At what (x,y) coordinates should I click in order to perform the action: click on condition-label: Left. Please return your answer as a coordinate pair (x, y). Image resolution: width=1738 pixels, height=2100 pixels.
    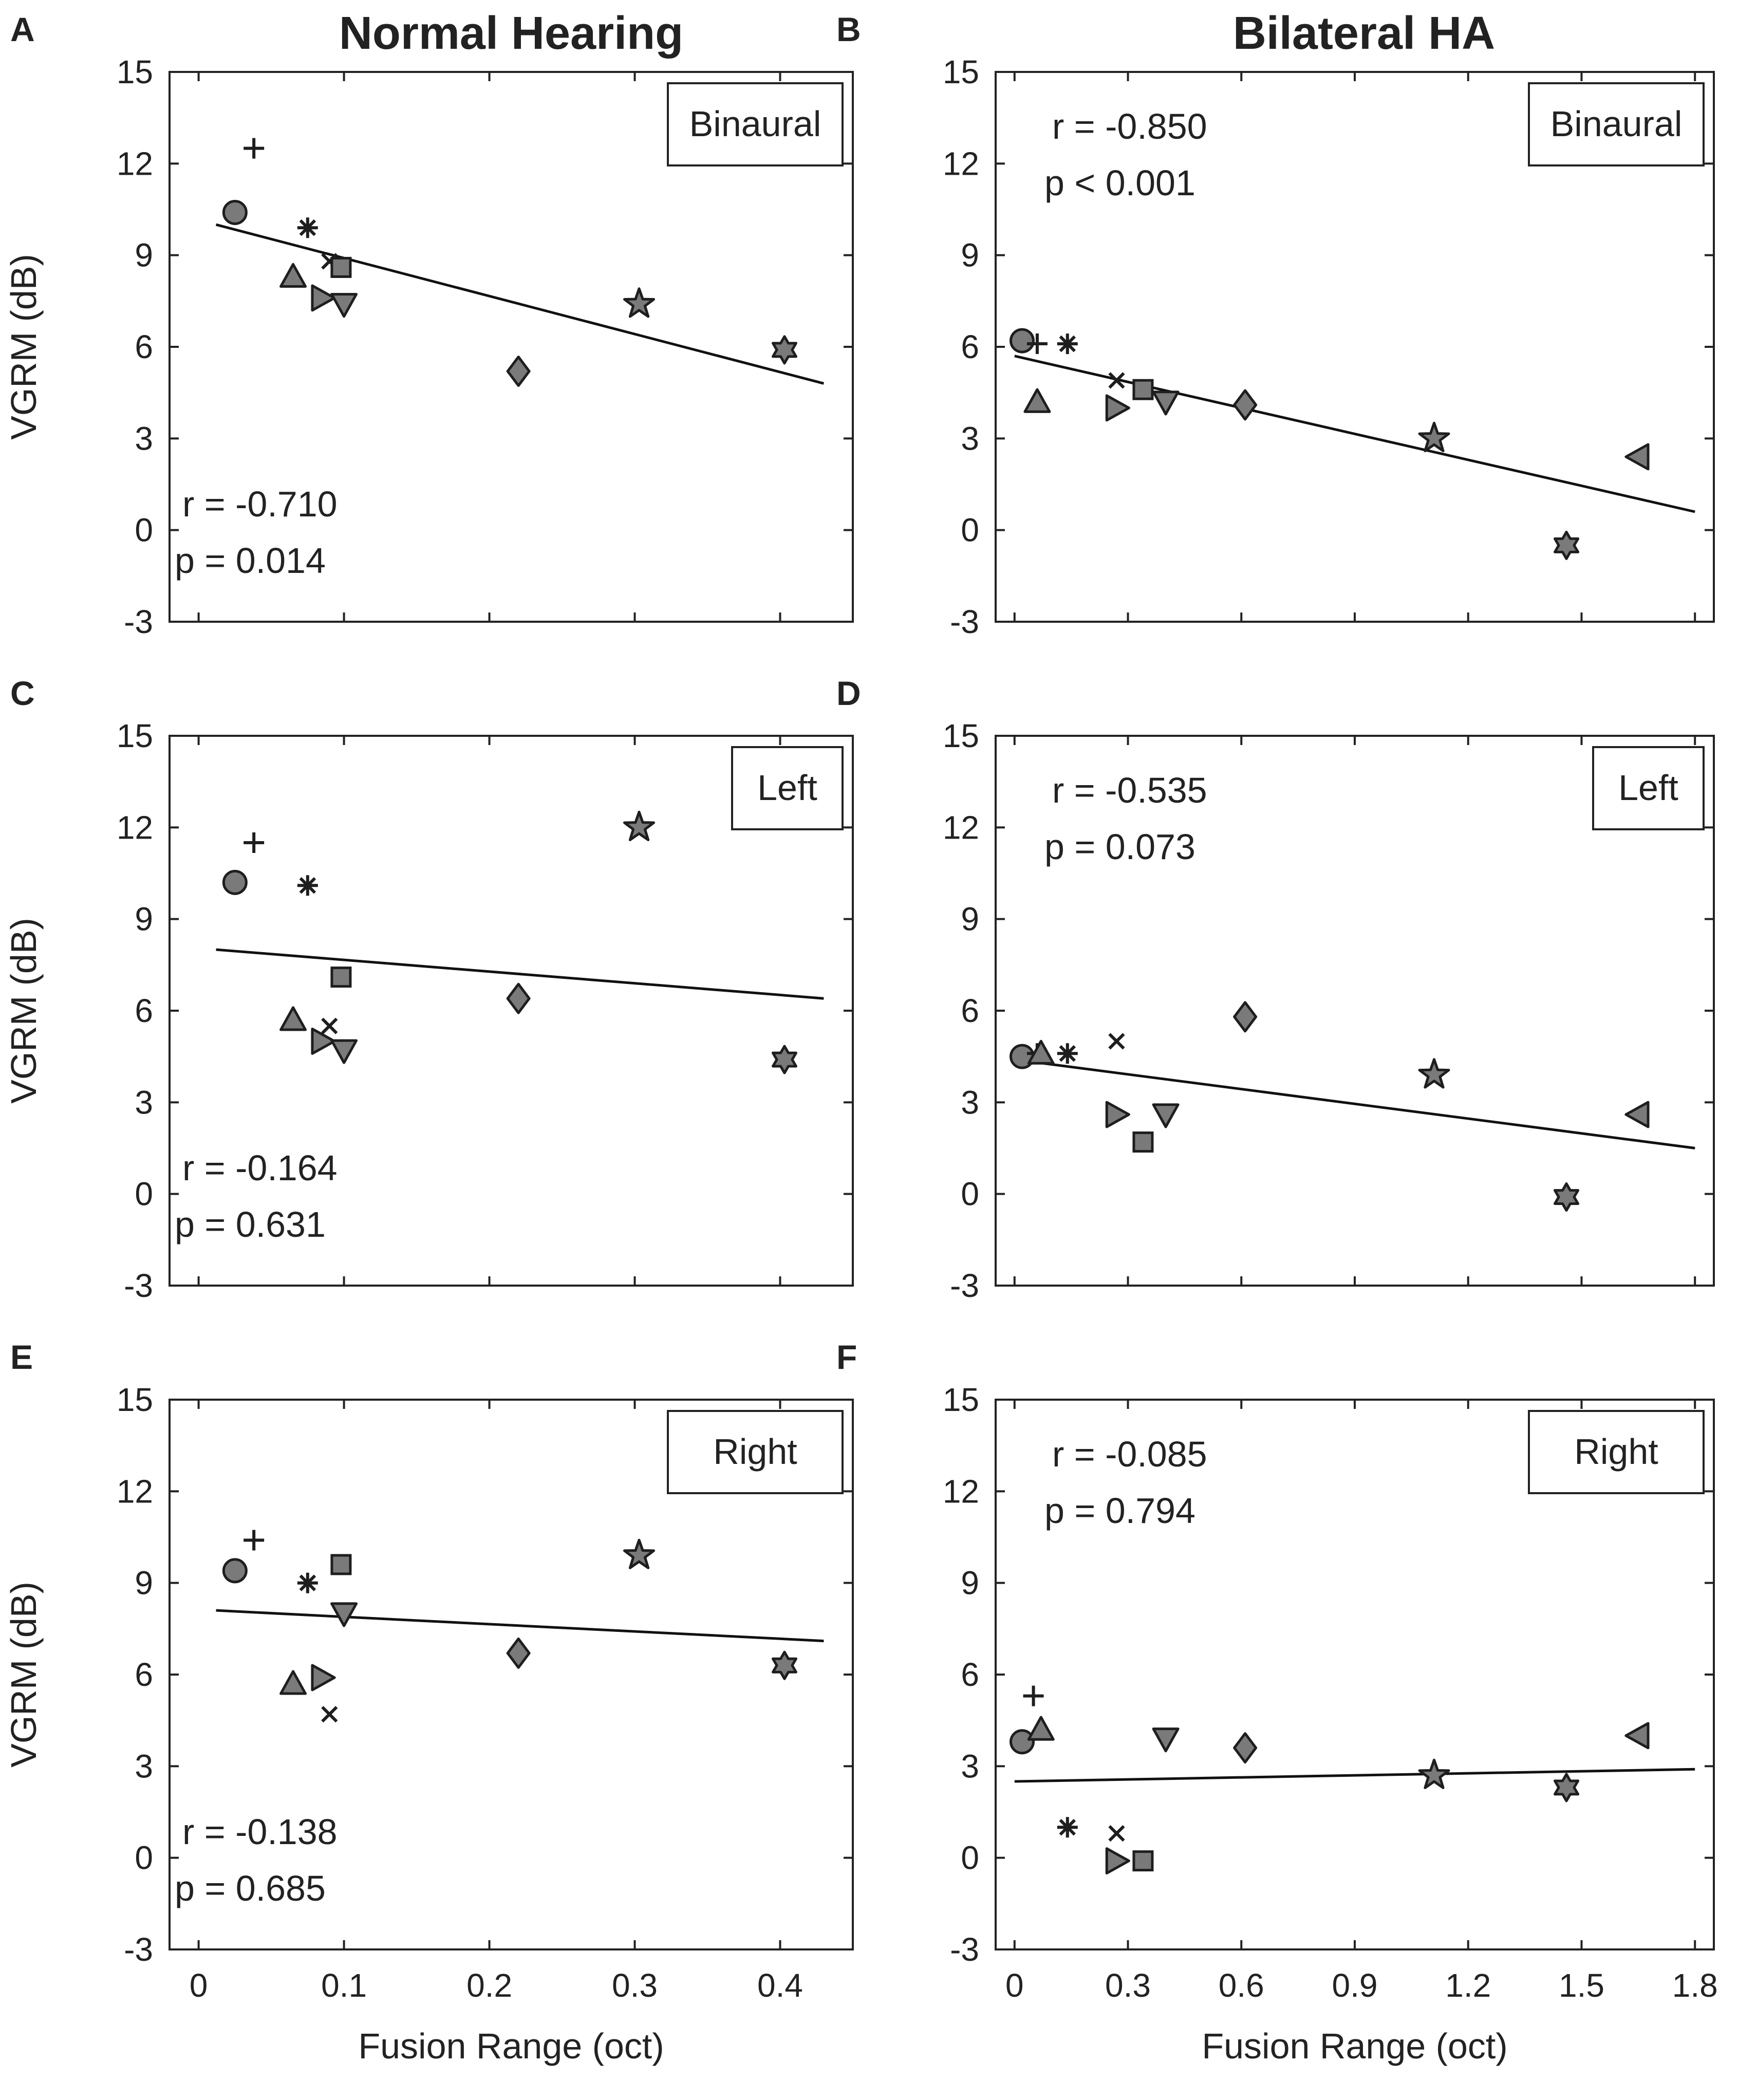
    Looking at the image, I should click on (1648, 788).